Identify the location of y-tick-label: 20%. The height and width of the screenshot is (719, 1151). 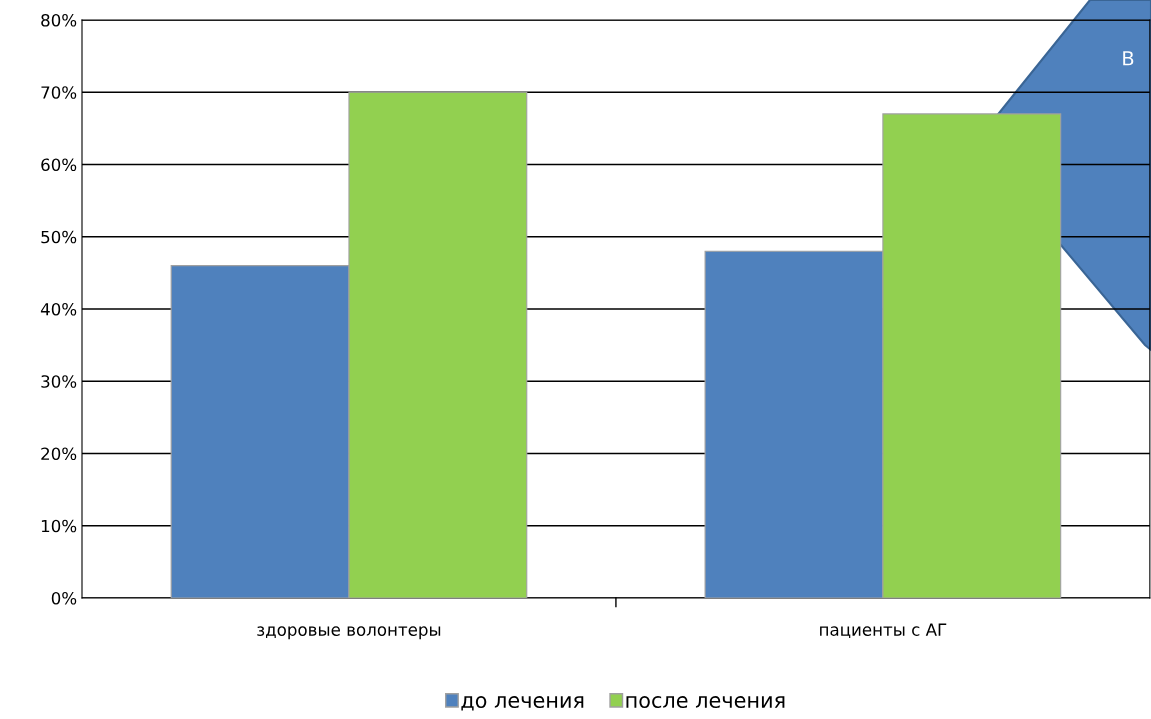
(59, 454).